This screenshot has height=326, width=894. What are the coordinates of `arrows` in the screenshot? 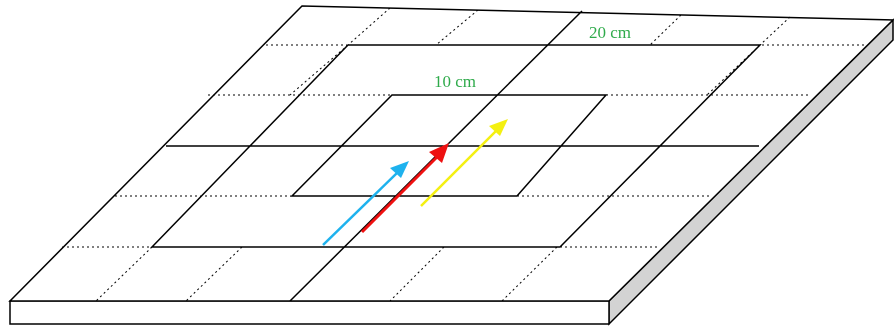 It's located at (415, 182).